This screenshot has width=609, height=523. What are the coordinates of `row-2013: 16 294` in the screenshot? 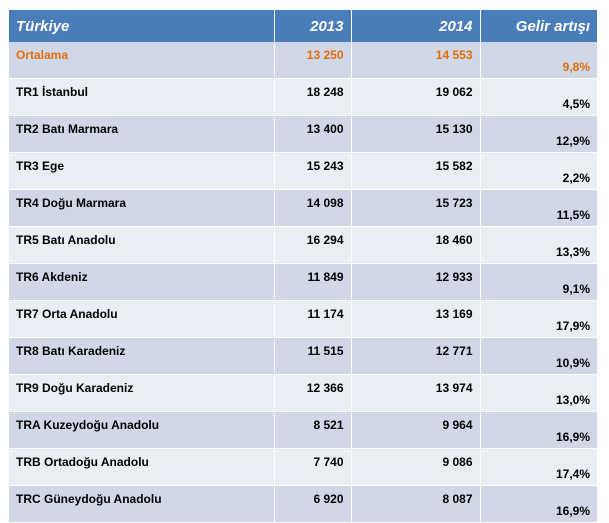 It's located at (313, 245).